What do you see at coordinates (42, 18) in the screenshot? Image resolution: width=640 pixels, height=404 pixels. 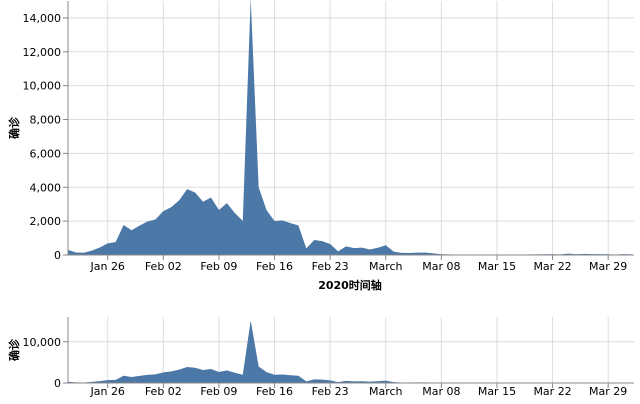 I see `y-tick-label: 14,000` at bounding box center [42, 18].